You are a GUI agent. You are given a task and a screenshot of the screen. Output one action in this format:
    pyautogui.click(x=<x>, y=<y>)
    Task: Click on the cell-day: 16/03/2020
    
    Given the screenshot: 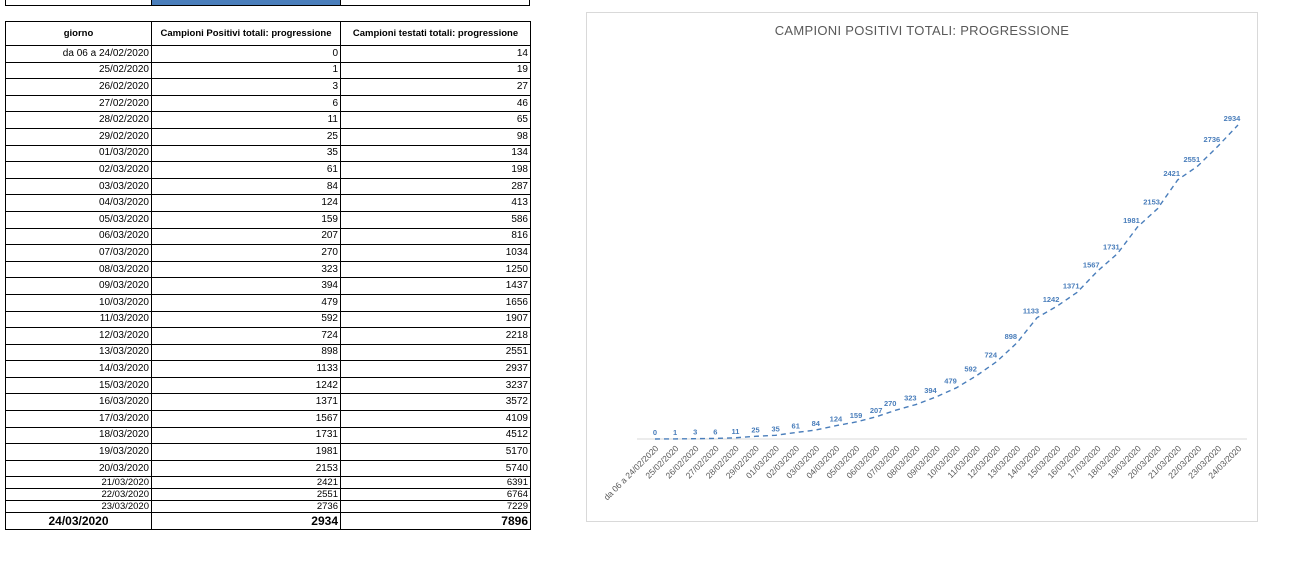 What is the action you would take?
    pyautogui.click(x=78, y=402)
    